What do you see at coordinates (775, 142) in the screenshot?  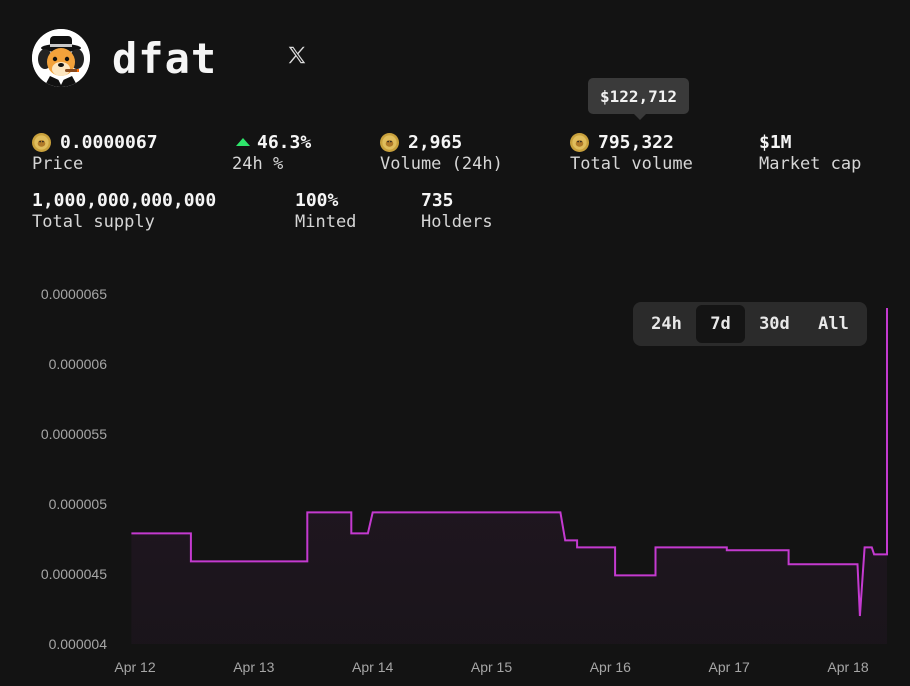 I see `market-cap-value: $1M` at bounding box center [775, 142].